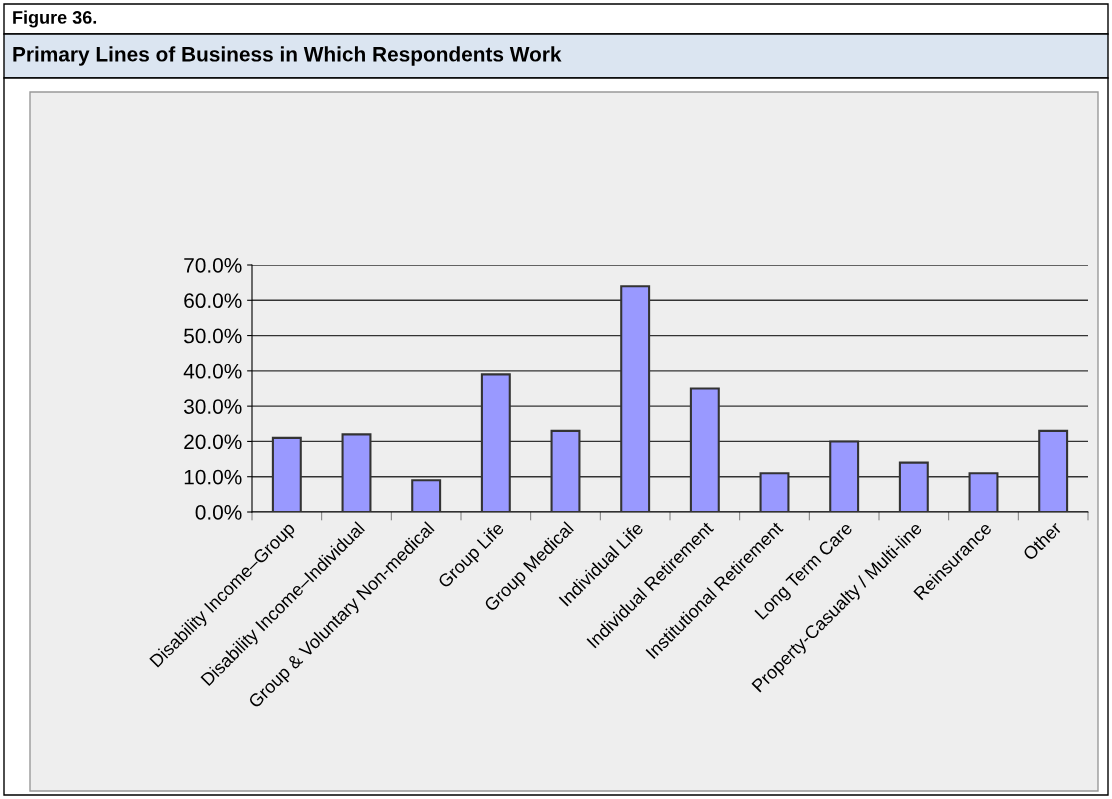 The image size is (1112, 799). Describe the element at coordinates (213, 265) in the screenshot. I see `y-tick-label: 70.0%` at that location.